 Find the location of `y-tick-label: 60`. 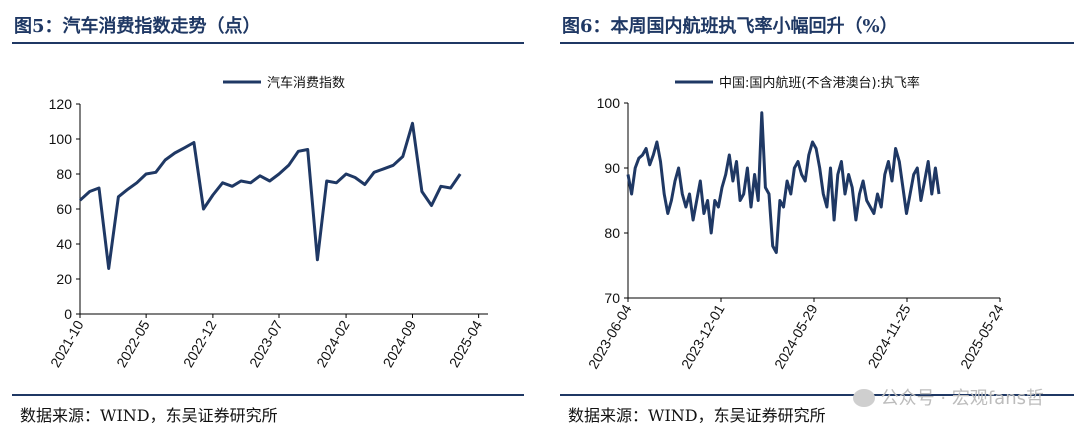

y-tick-label: 60 is located at coordinates (64, 209).